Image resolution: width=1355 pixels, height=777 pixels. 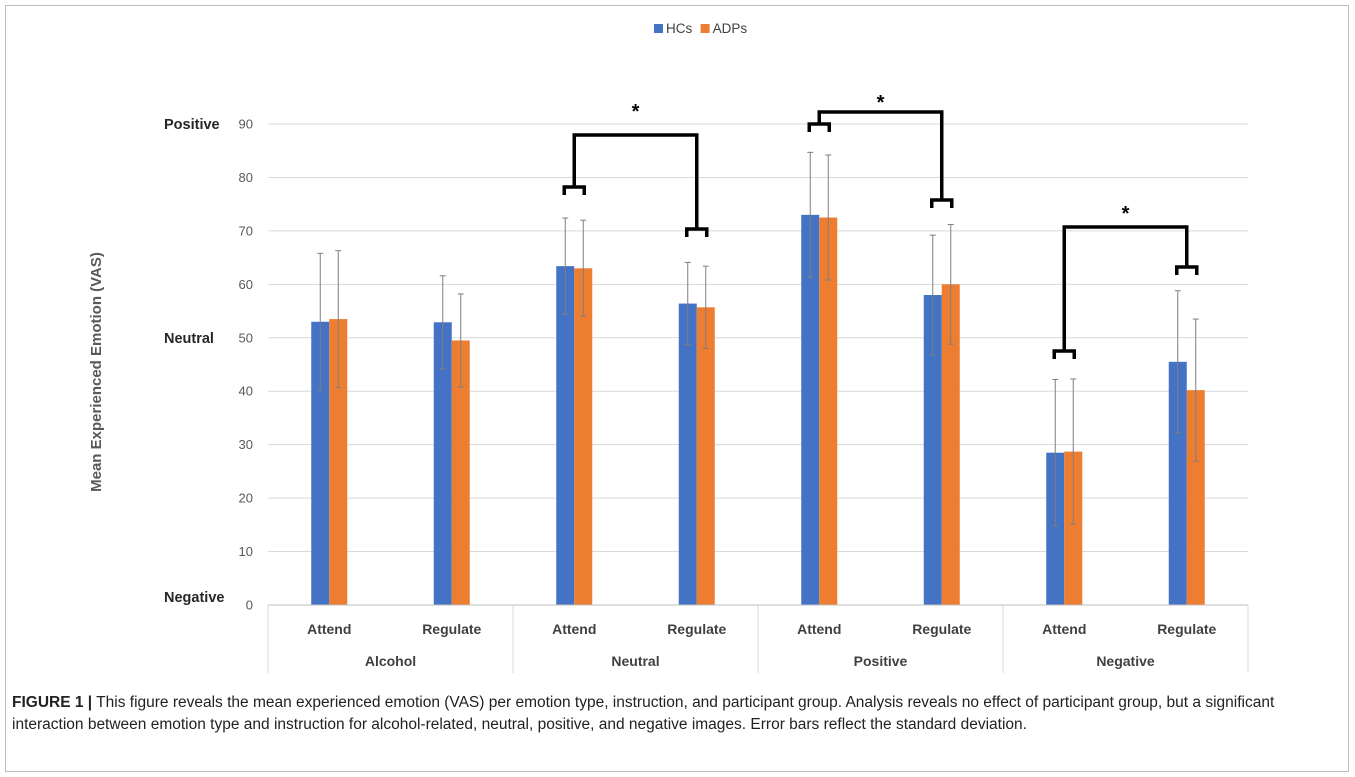 I want to click on legend-label-adps: ADPs, so click(x=730, y=28).